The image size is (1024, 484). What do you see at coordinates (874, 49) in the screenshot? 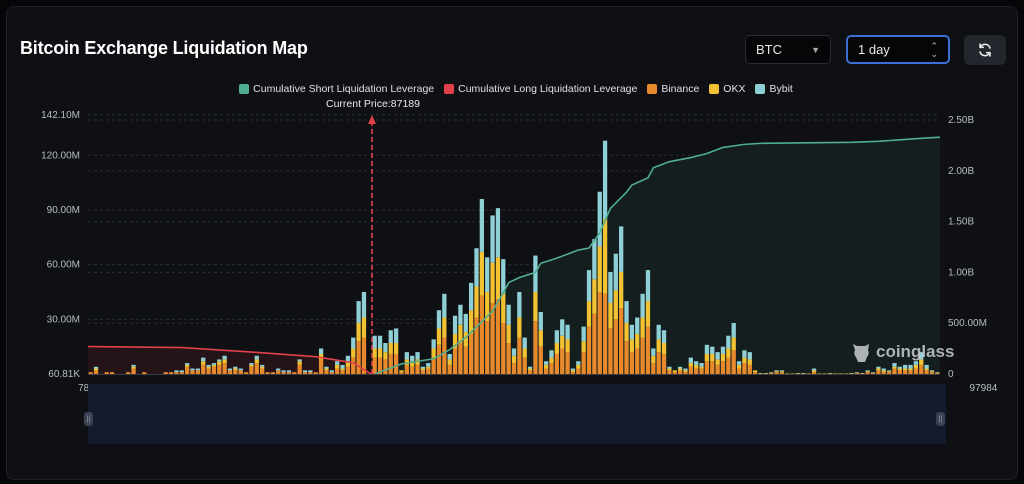
I see `range-value: 1 day` at bounding box center [874, 49].